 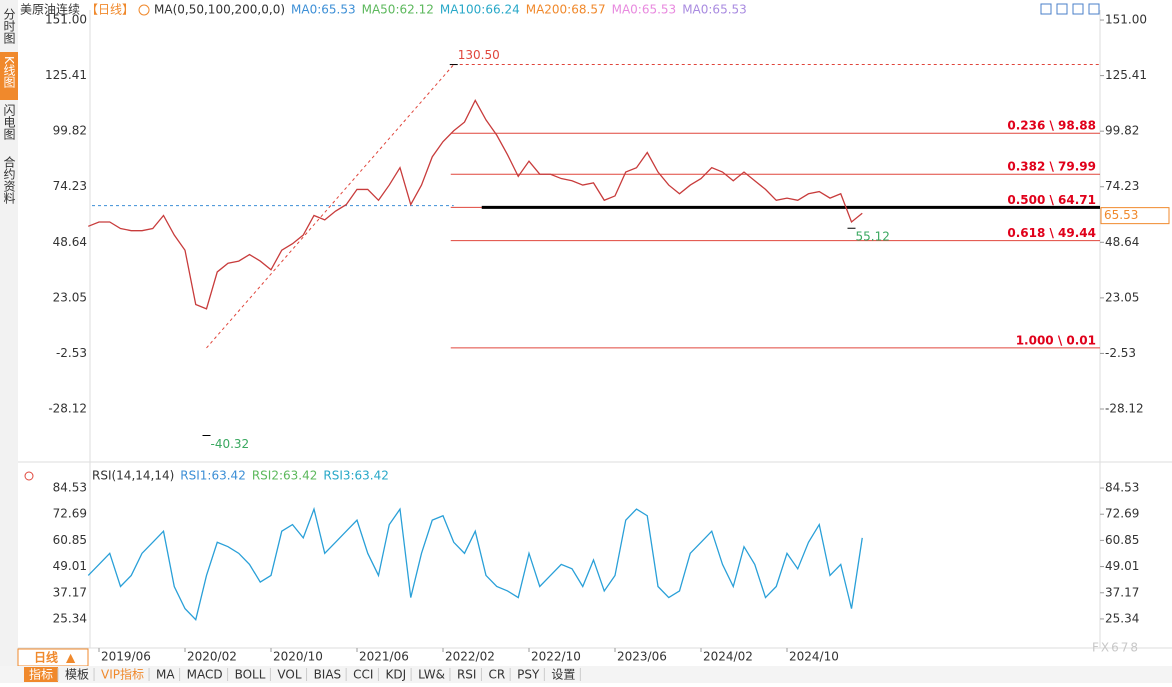 What do you see at coordinates (1116, 648) in the screenshot?
I see `watermark: FX678` at bounding box center [1116, 648].